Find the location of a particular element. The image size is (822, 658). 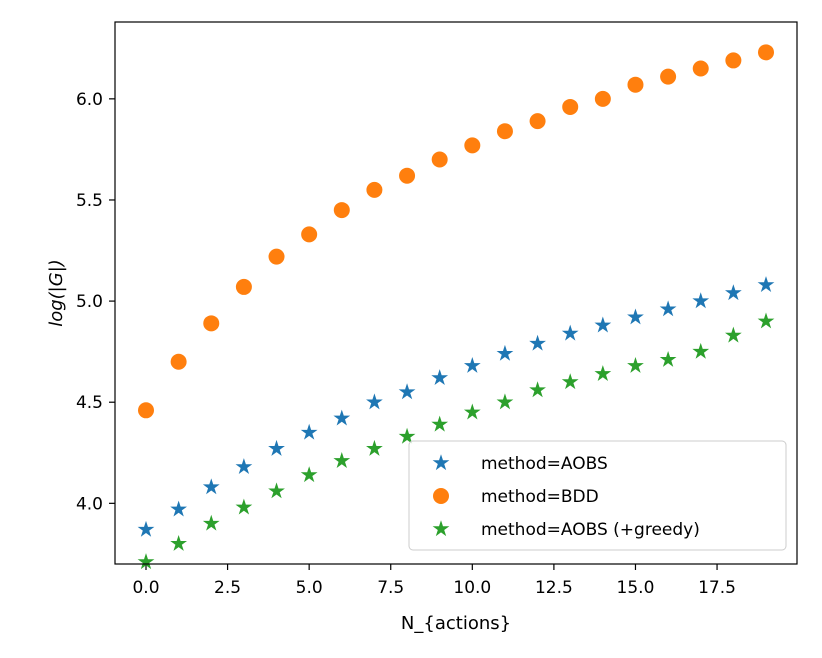

legend-item: method=AOBS (+greedy) is located at coordinates (566, 530).